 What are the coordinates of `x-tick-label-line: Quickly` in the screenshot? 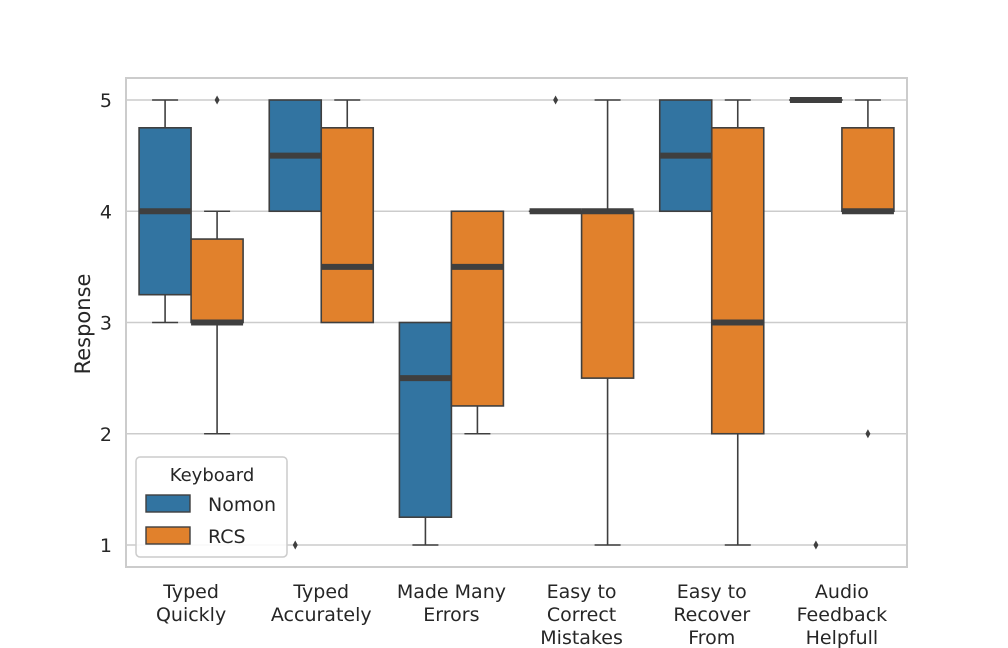 It's located at (191, 615).